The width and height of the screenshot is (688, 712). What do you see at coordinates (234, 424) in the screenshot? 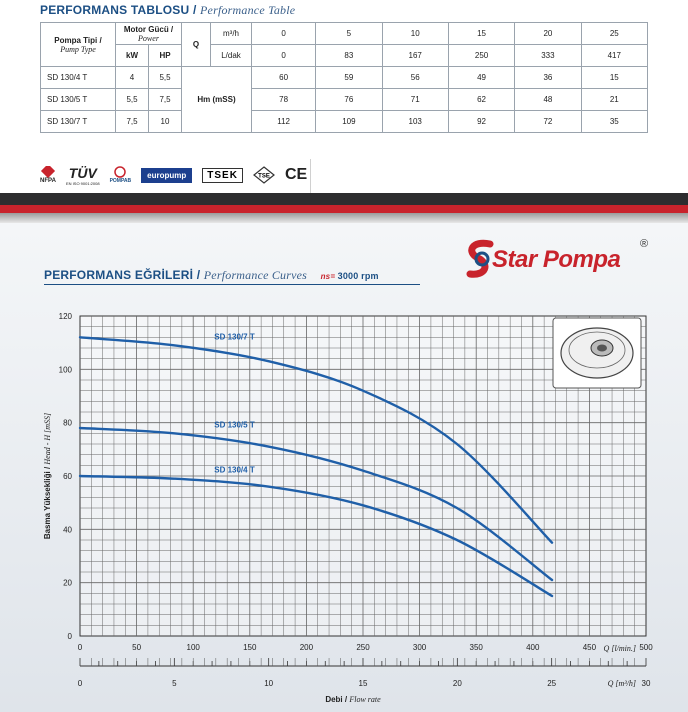
I see `series-label: SD 130/5 T` at bounding box center [234, 424].